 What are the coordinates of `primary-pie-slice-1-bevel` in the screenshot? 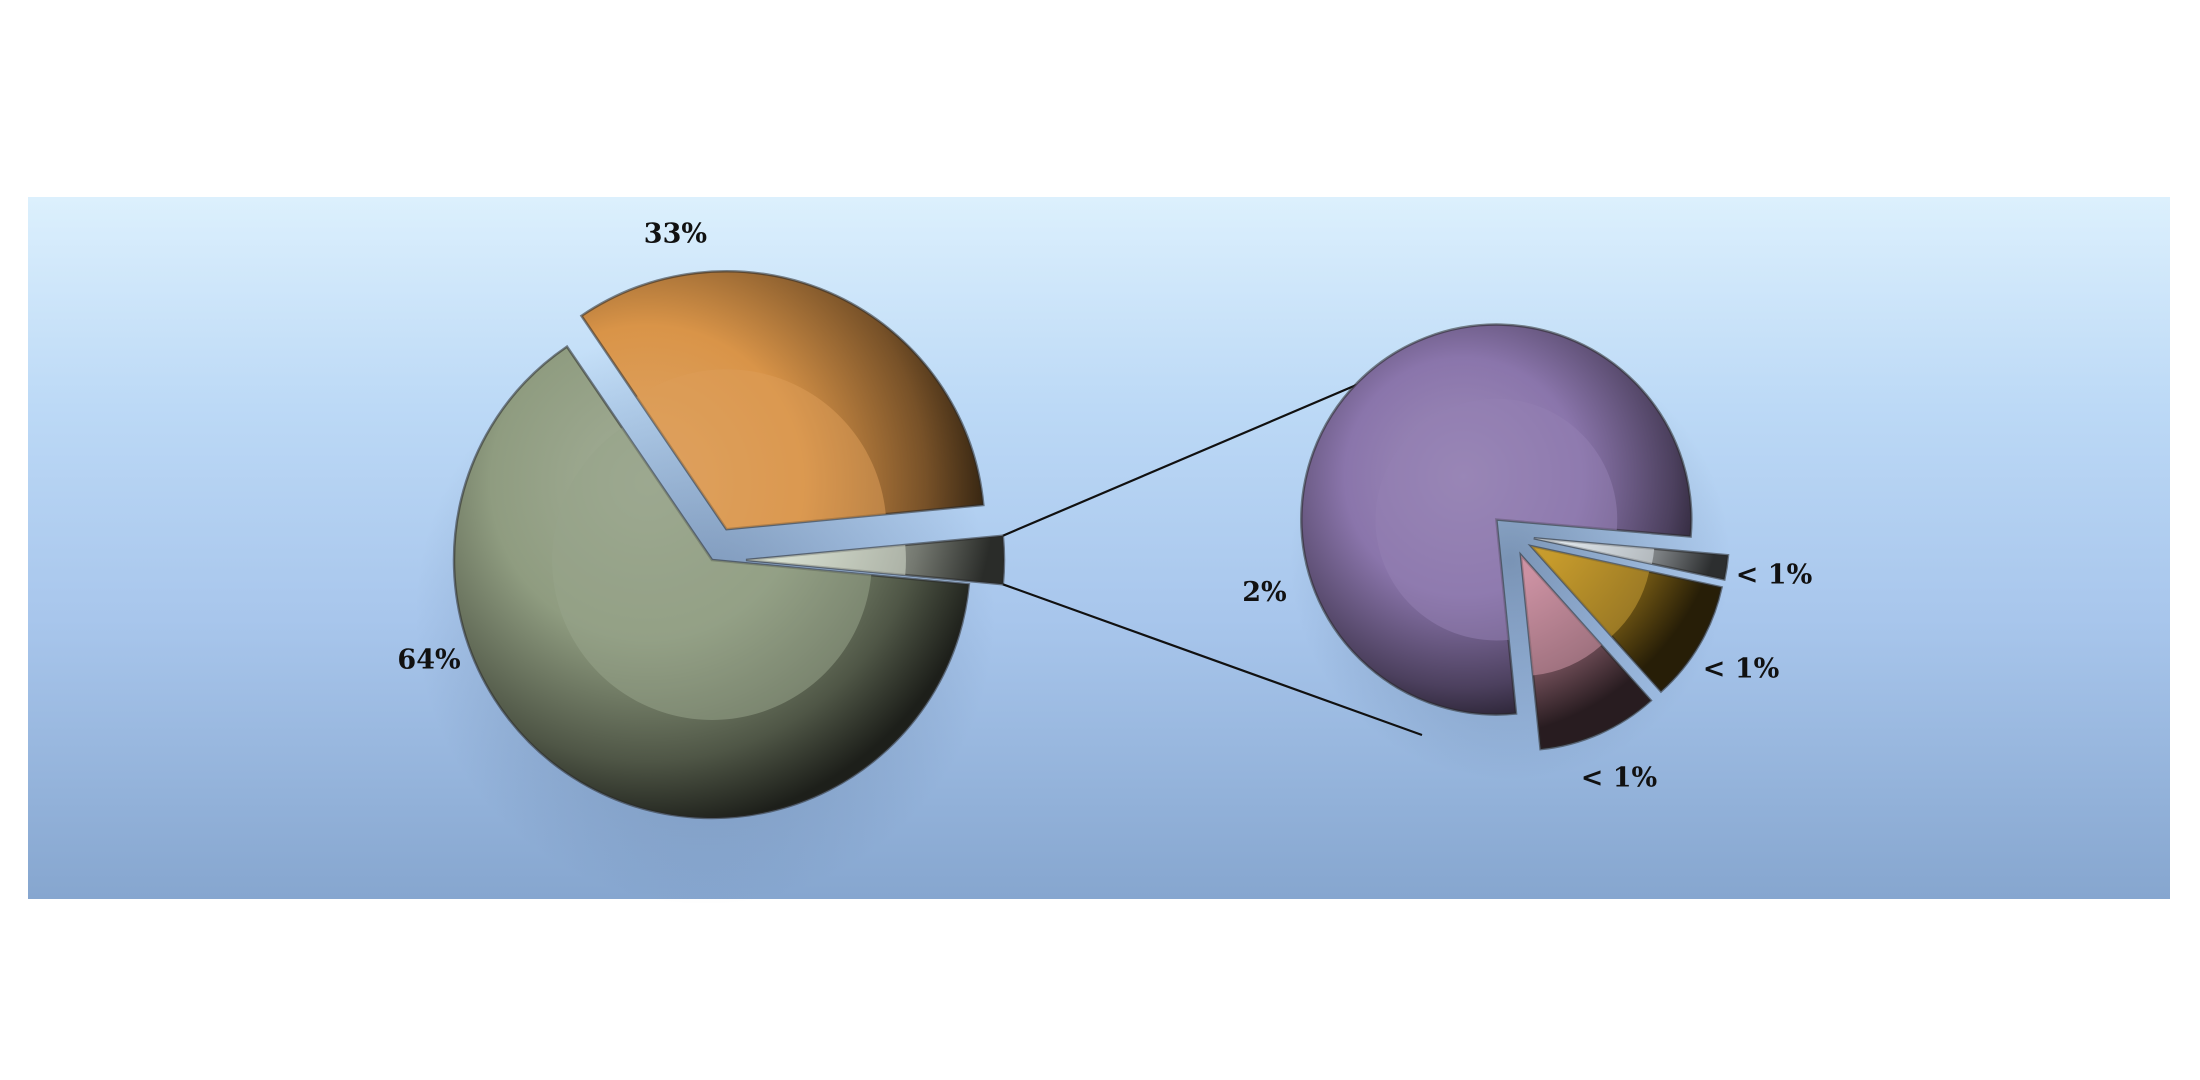 It's located at (761, 449).